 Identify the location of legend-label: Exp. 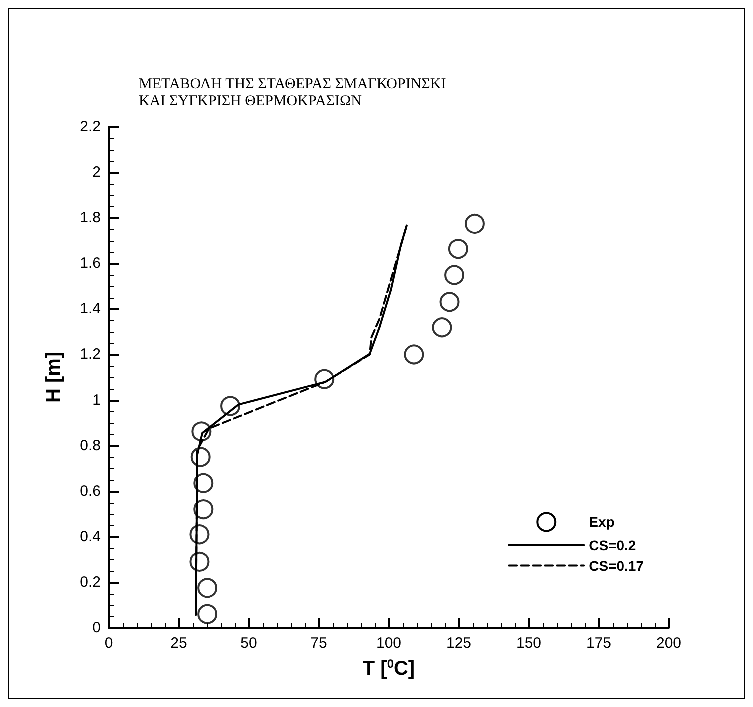
(602, 522).